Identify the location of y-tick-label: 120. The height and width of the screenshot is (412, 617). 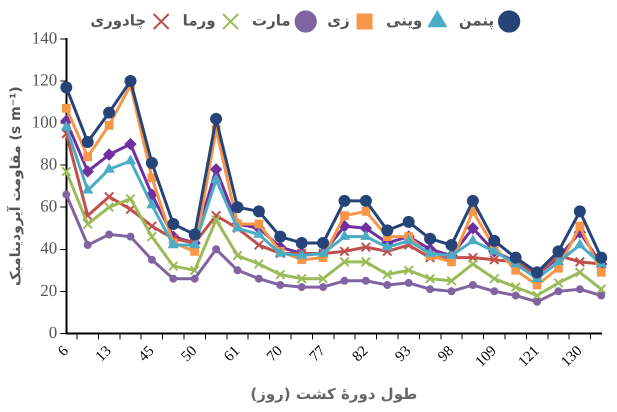
(45, 80).